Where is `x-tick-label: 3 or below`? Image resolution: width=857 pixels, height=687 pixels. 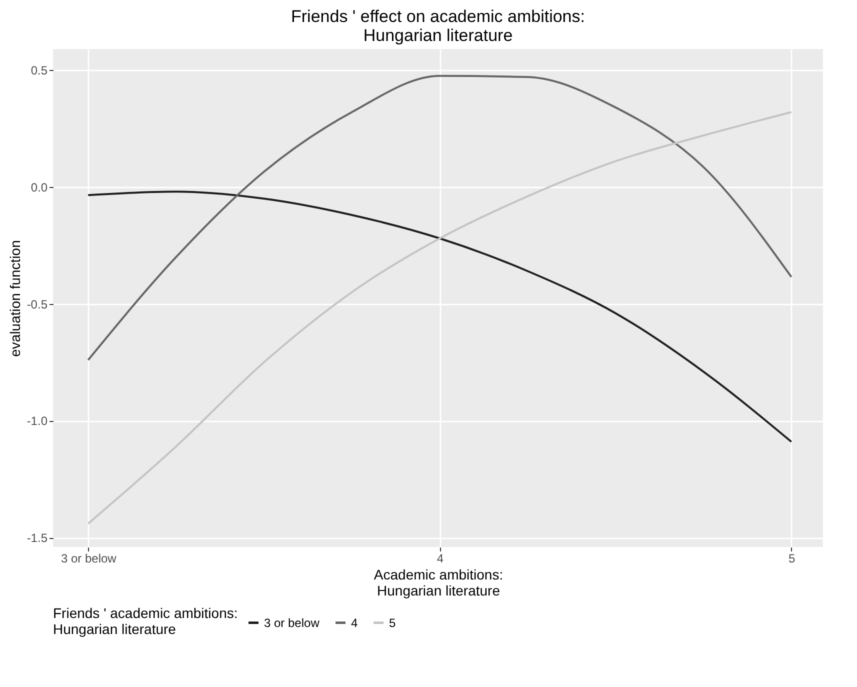
x-tick-label: 3 or below is located at coordinates (88, 559).